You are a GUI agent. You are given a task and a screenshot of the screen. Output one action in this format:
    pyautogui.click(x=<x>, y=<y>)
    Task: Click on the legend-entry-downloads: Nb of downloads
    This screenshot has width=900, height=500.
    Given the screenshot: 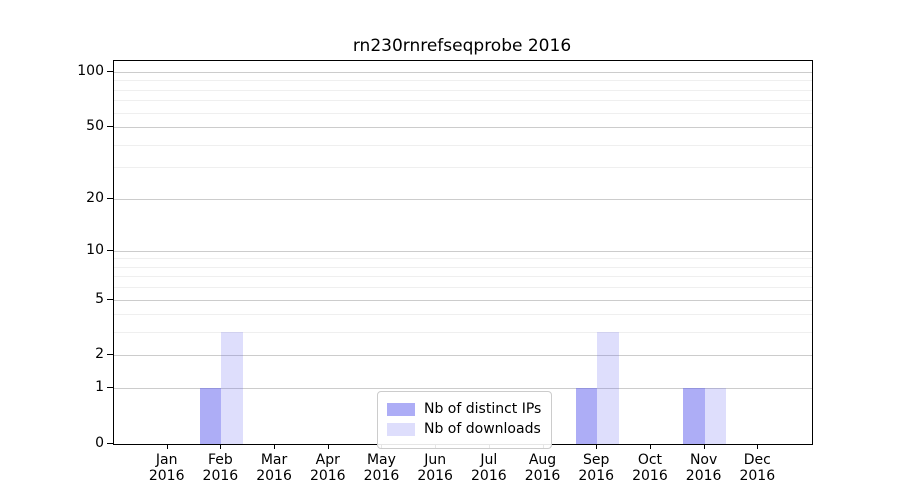 What is the action you would take?
    pyautogui.click(x=464, y=429)
    